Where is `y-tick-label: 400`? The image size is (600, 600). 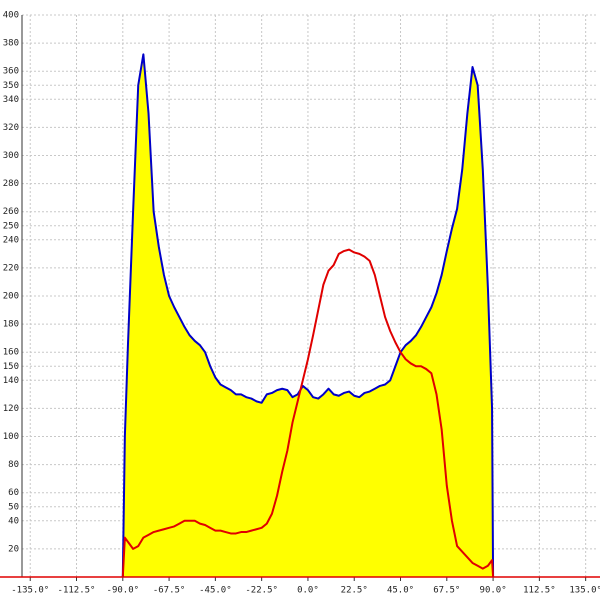
y-tick-label: 400 is located at coordinates (11, 16).